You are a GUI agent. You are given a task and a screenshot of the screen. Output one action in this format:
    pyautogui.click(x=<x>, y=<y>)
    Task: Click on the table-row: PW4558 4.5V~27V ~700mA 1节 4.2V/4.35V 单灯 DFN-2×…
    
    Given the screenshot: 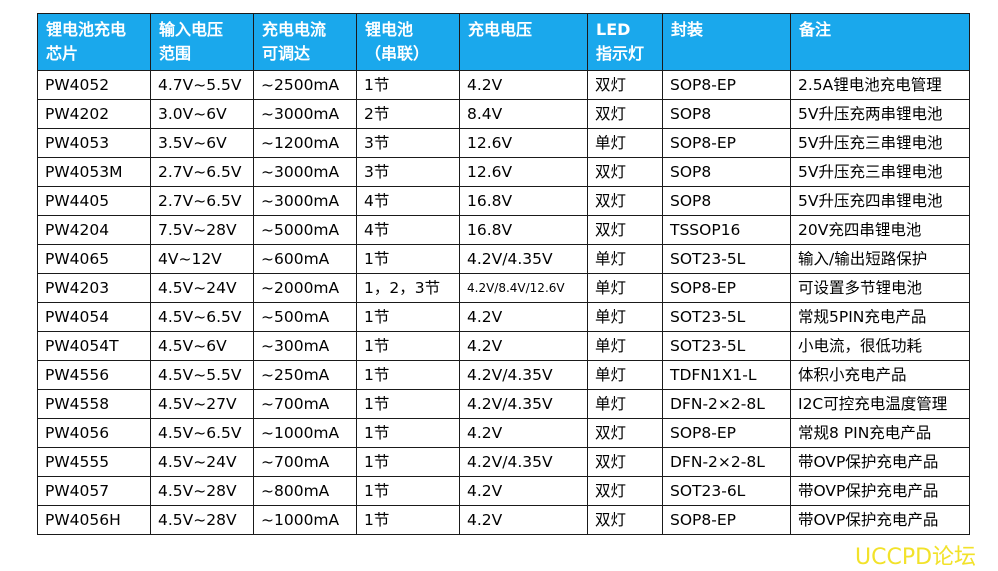 What is the action you would take?
    pyautogui.click(x=503, y=404)
    